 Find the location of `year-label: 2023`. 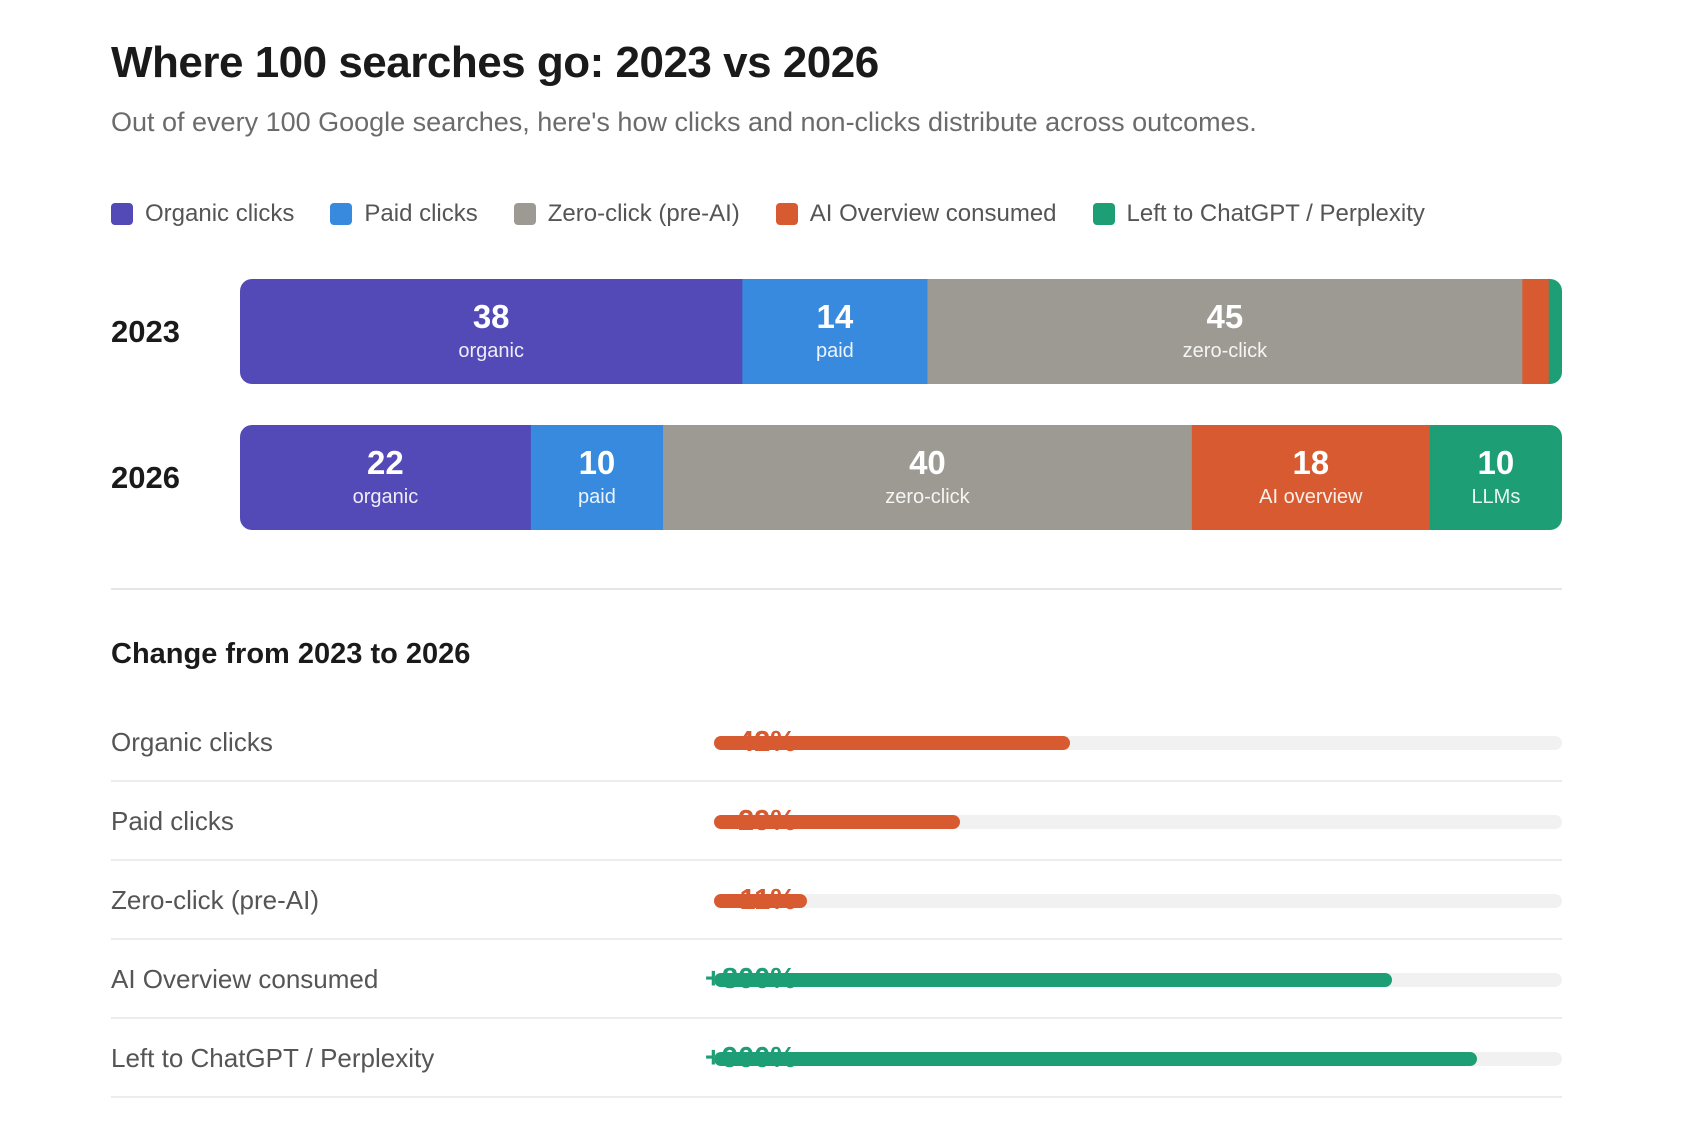

year-label: 2023 is located at coordinates (145, 331).